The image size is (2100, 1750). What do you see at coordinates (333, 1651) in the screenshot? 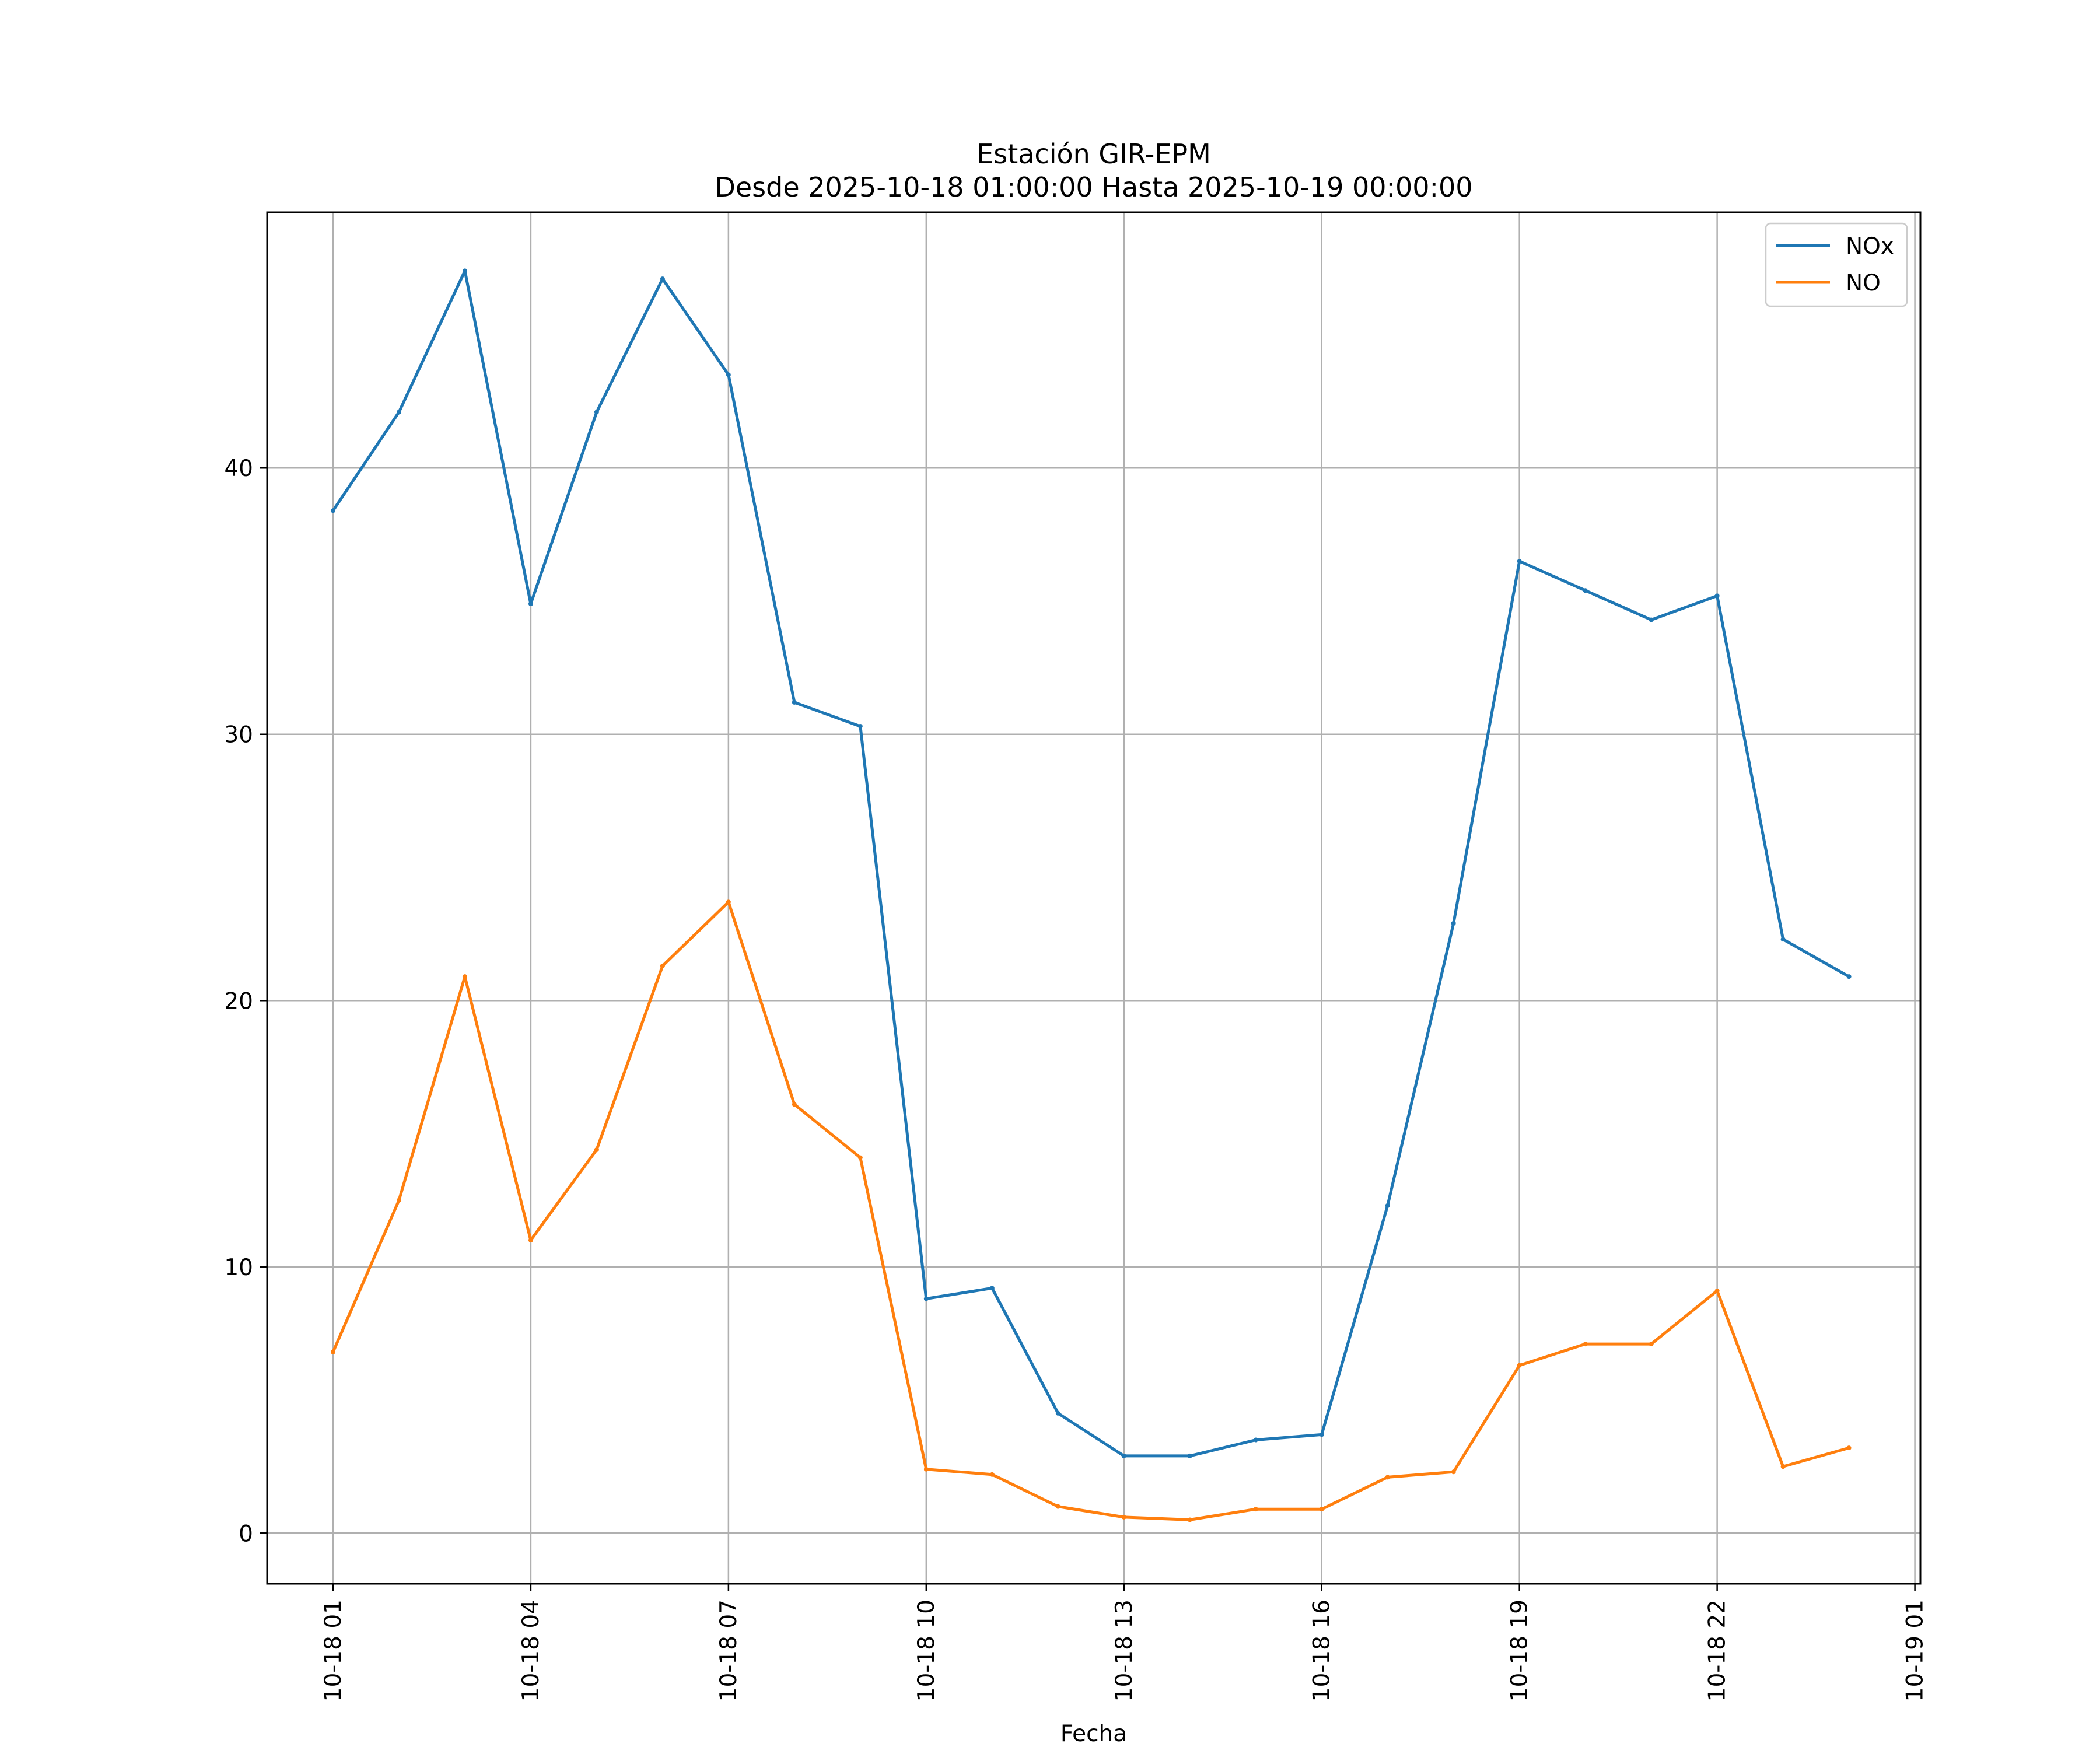
I see `x-tick-label: 10-18 01` at bounding box center [333, 1651].